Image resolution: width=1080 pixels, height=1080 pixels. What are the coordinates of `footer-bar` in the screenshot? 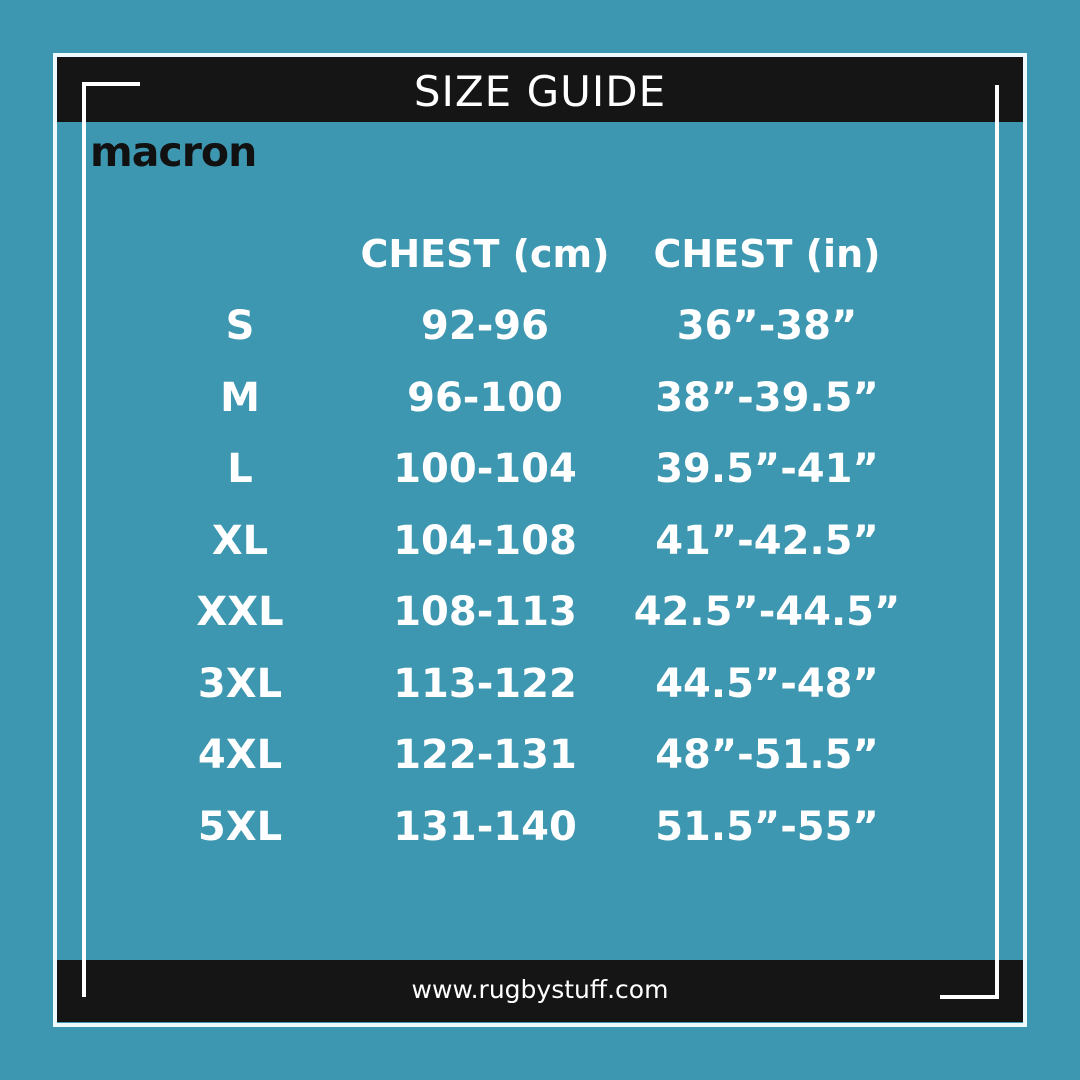 It's located at (540, 991).